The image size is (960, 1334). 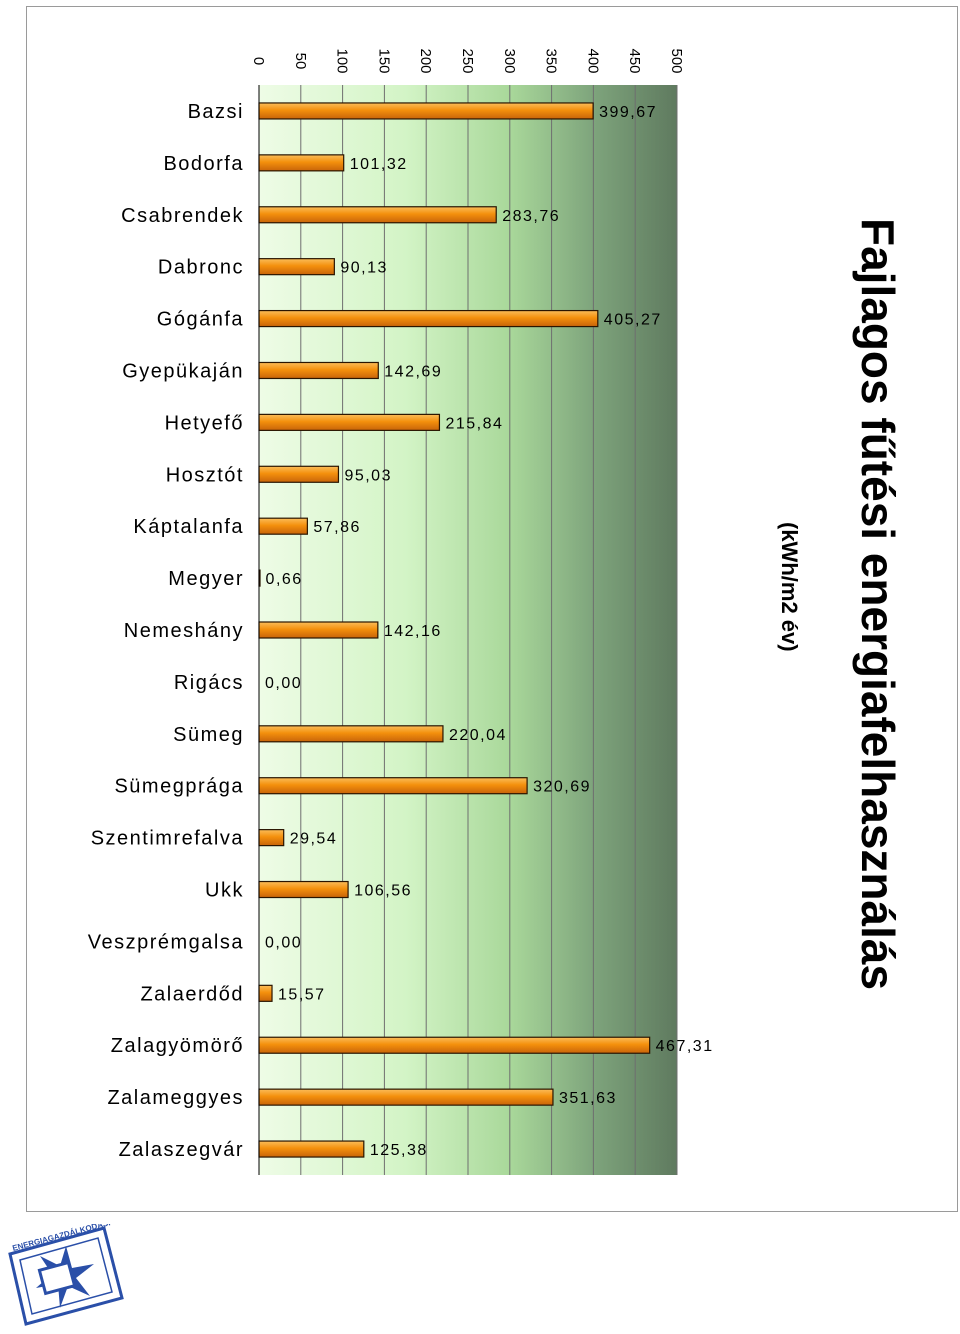 I want to click on energy-agency-seal-icon: ENERGIAGAZDÁLKODÁSI, so click(x=66, y=1275).